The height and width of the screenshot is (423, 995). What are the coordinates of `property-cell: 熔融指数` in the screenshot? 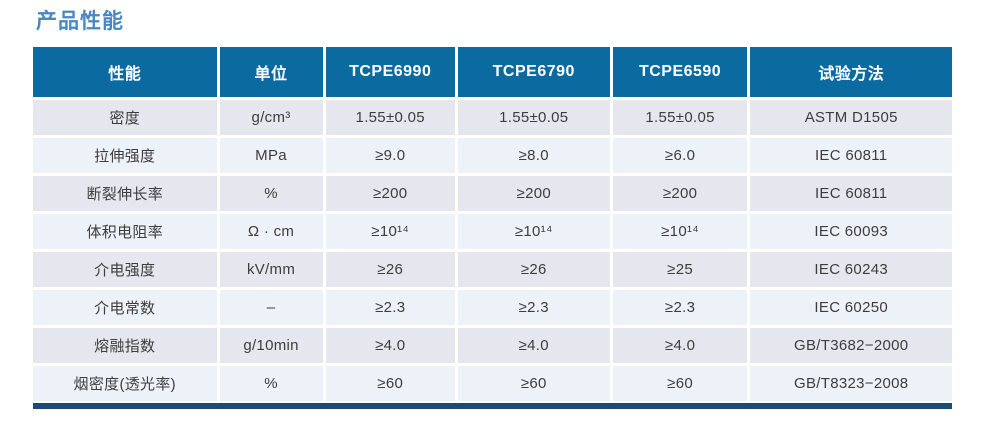 It's located at (125, 345).